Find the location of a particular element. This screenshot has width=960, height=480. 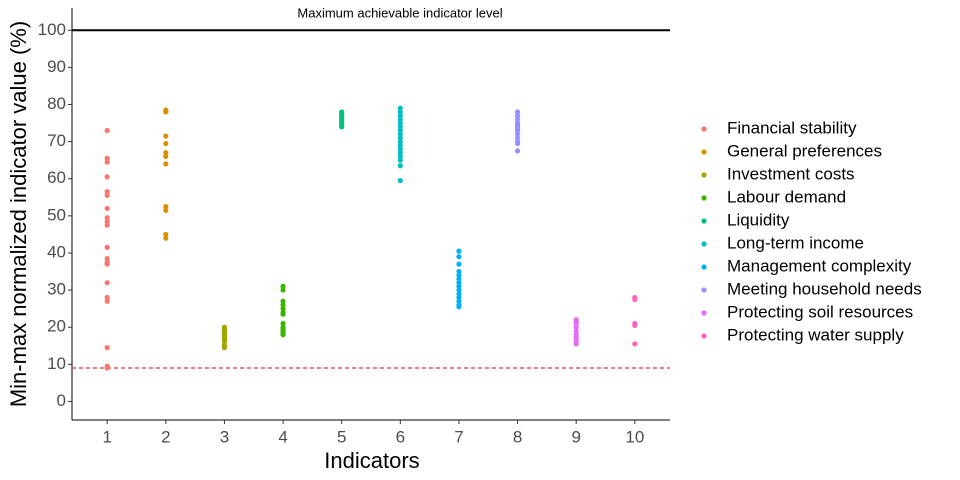

y-tick-label: 30 is located at coordinates (56, 289).